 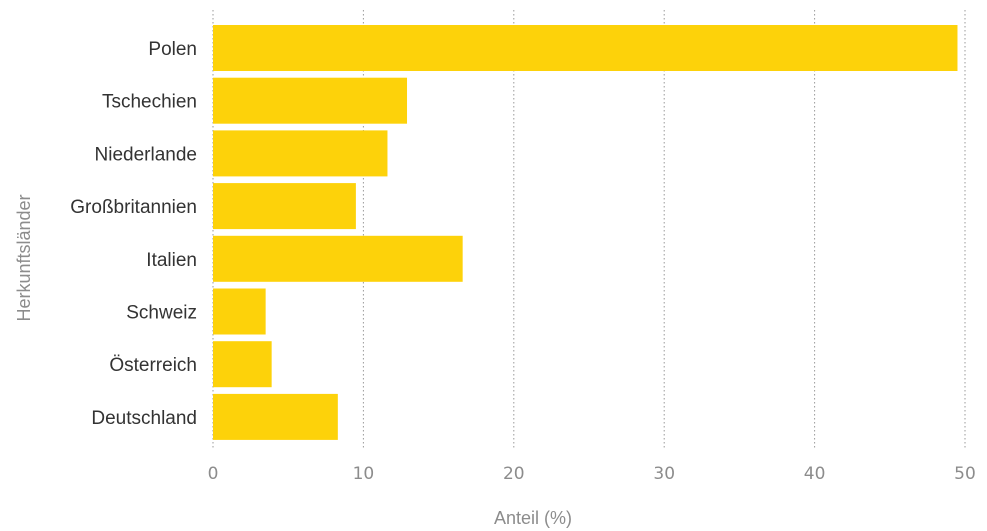 I want to click on category-label: Tschechien, so click(x=149, y=102).